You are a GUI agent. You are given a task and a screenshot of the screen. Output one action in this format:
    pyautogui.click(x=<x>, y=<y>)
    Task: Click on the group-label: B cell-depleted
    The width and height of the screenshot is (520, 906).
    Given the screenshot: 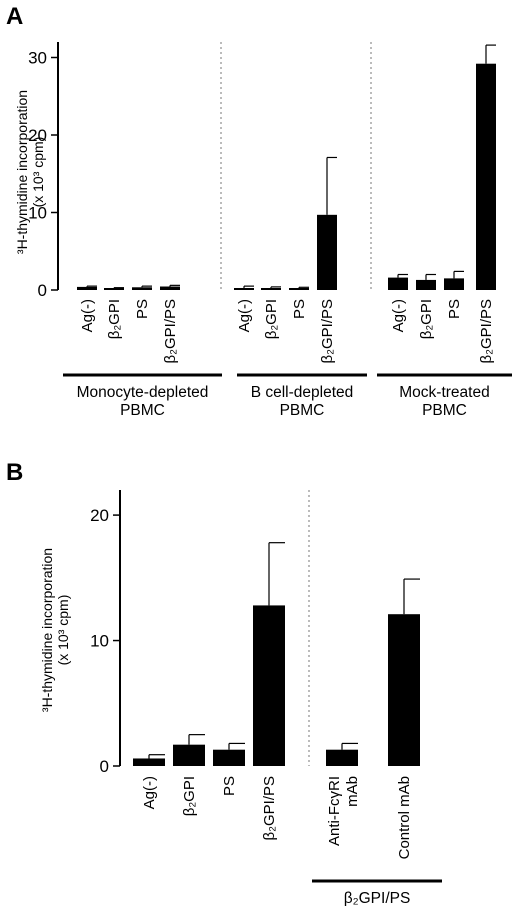 What is the action you would take?
    pyautogui.click(x=302, y=392)
    